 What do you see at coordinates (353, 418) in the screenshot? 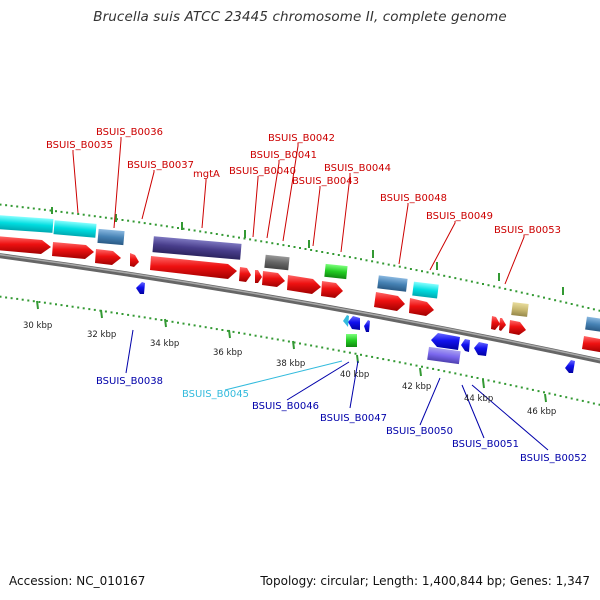
I see `gene-label-b0047: BSUIS_B0047` at bounding box center [353, 418].